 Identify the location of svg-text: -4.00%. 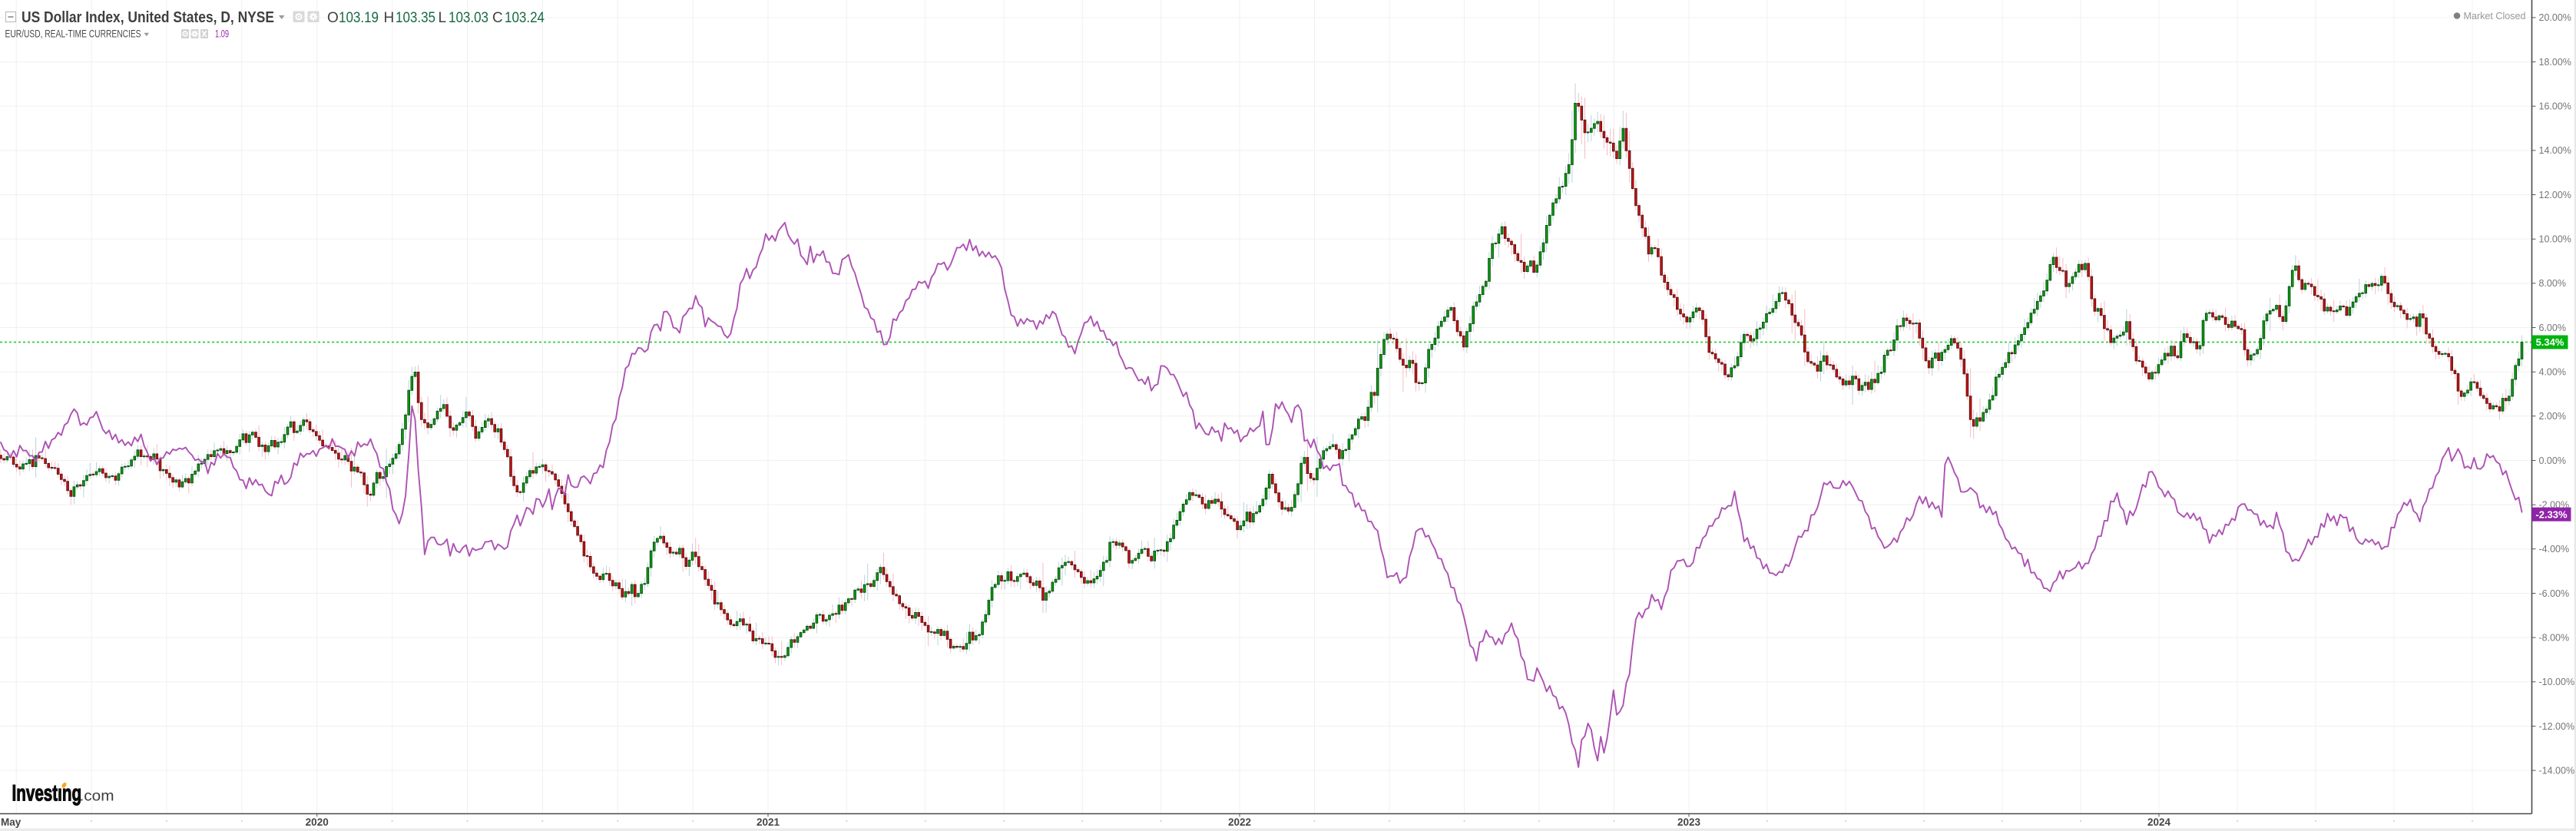
(2554, 549).